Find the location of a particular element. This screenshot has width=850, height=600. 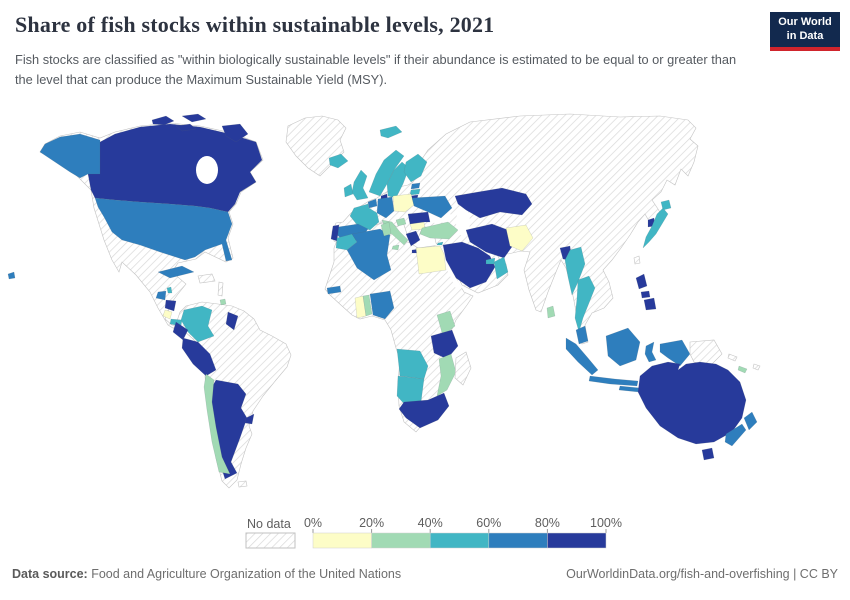

country-costa-rica is located at coordinates (167, 314).